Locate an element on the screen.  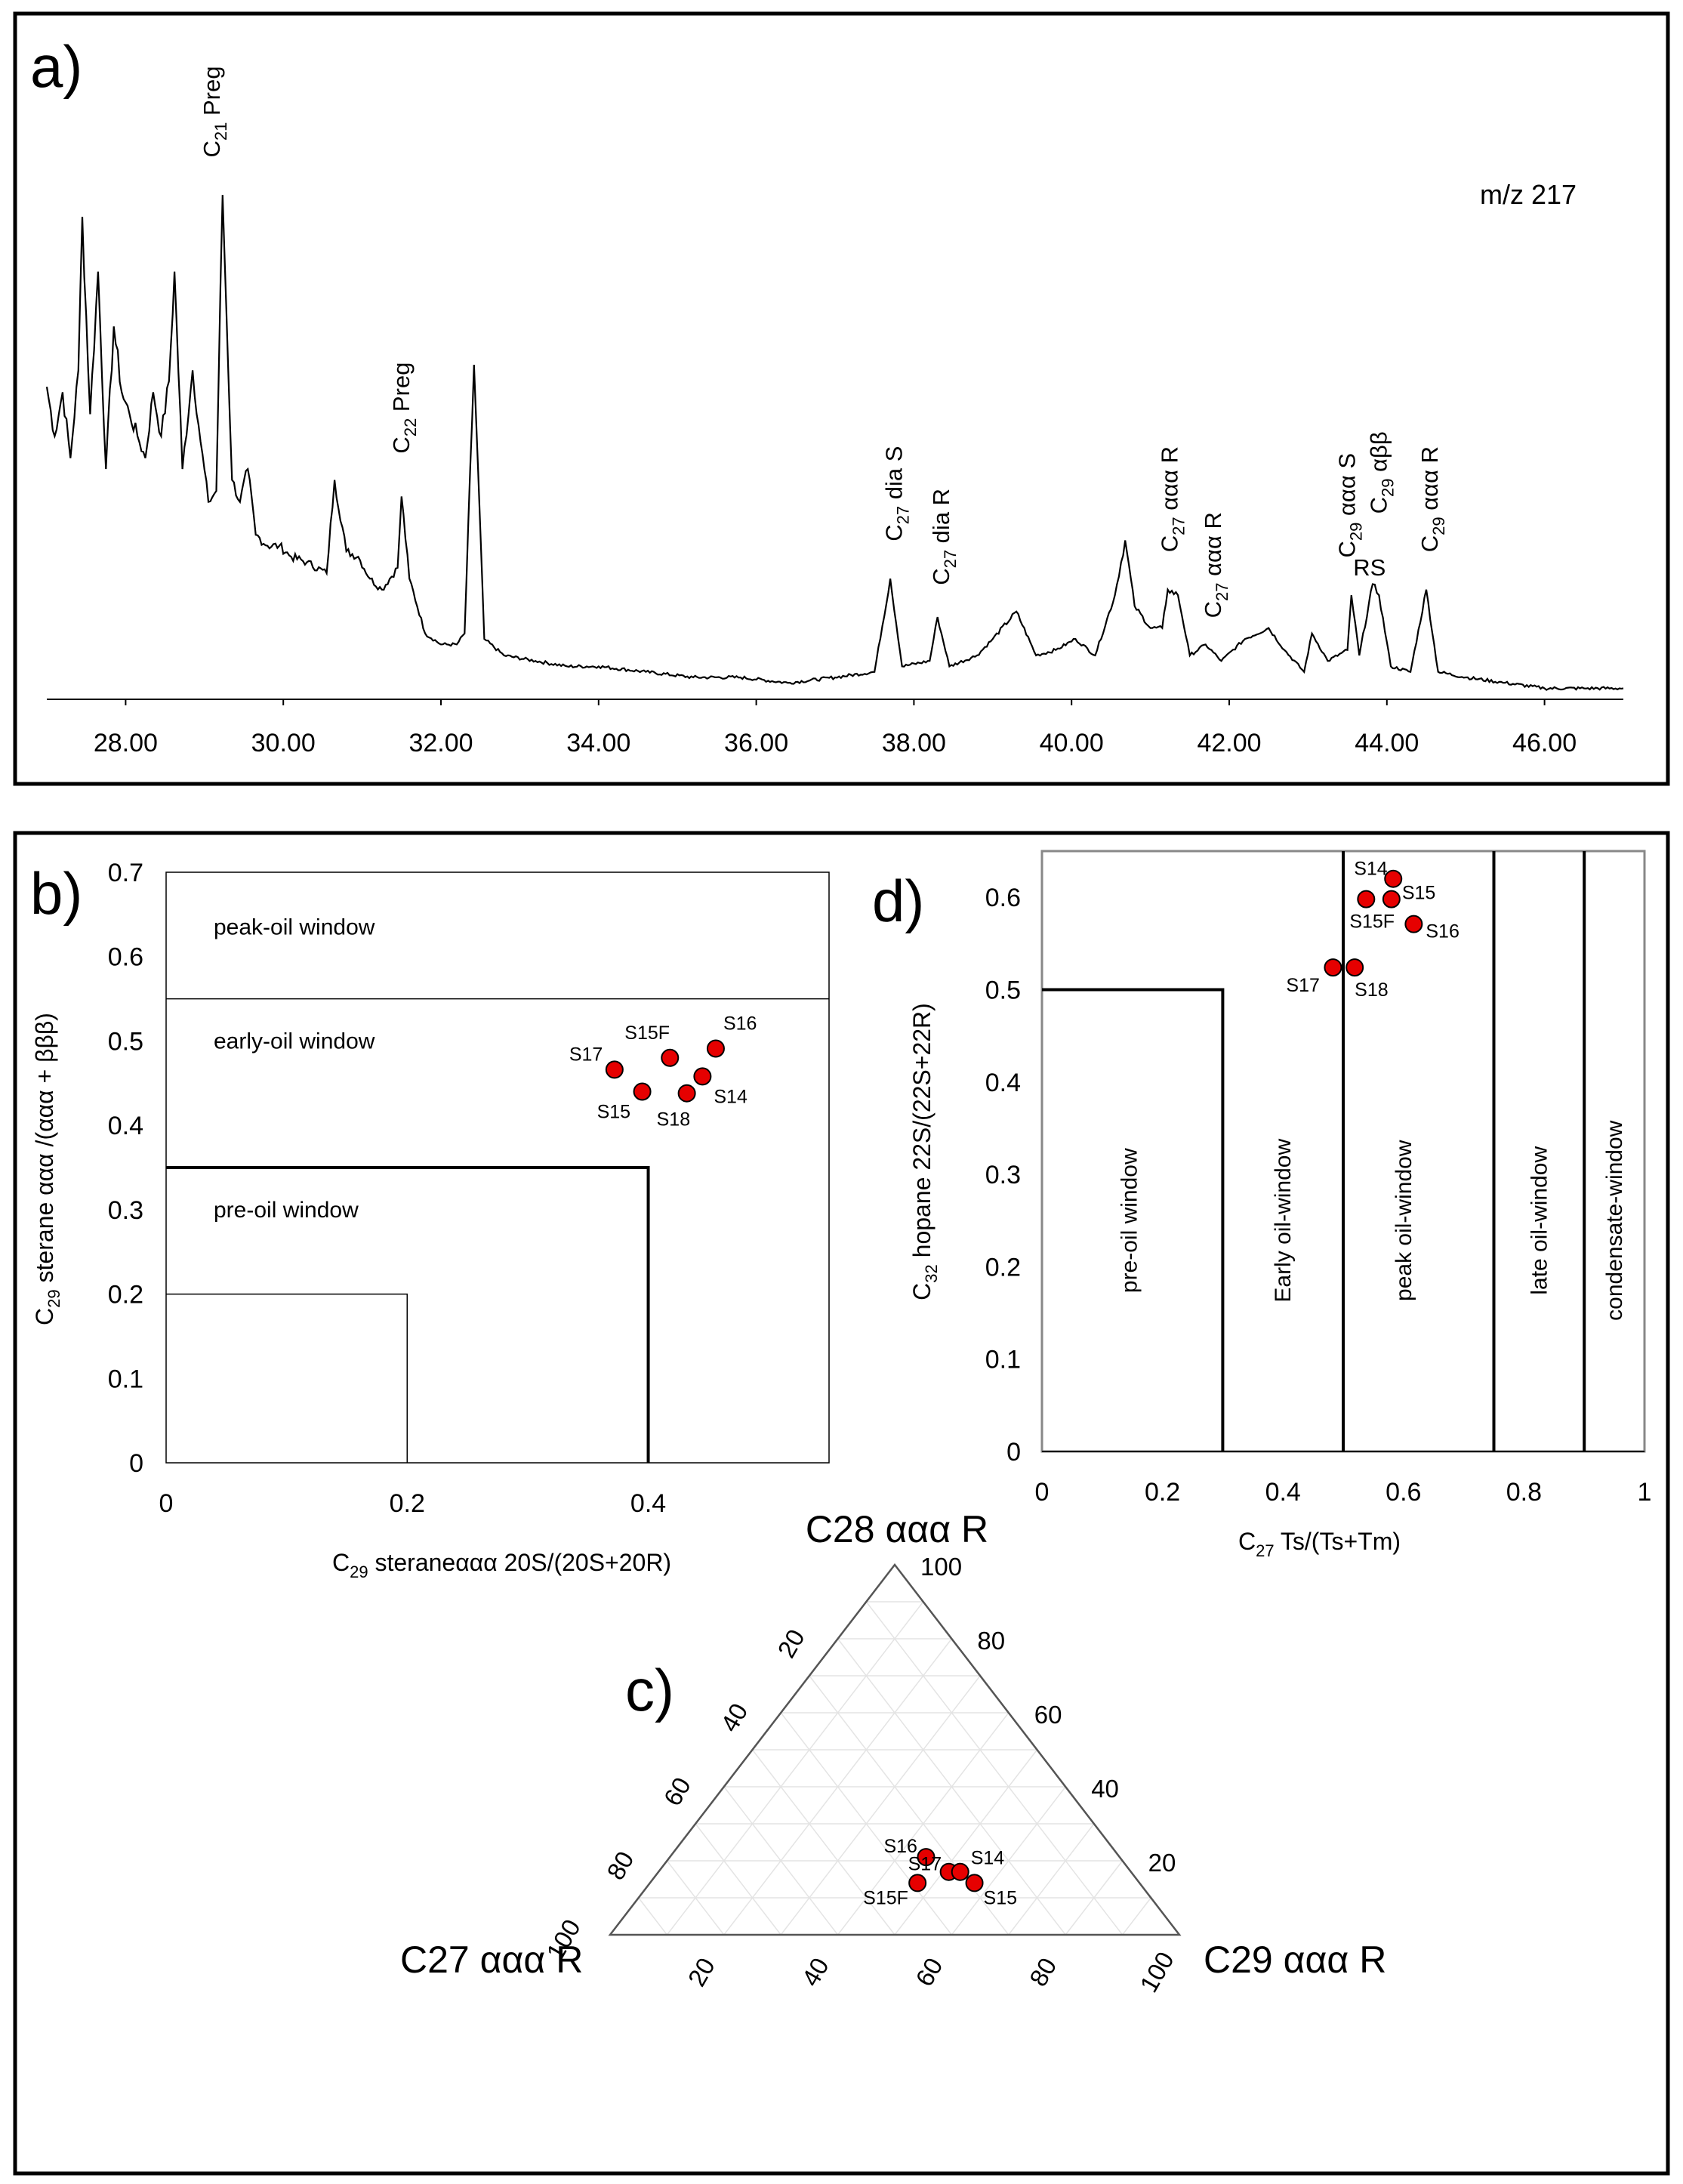
peak-label-rest: dia S is located at coordinates (894, 476).